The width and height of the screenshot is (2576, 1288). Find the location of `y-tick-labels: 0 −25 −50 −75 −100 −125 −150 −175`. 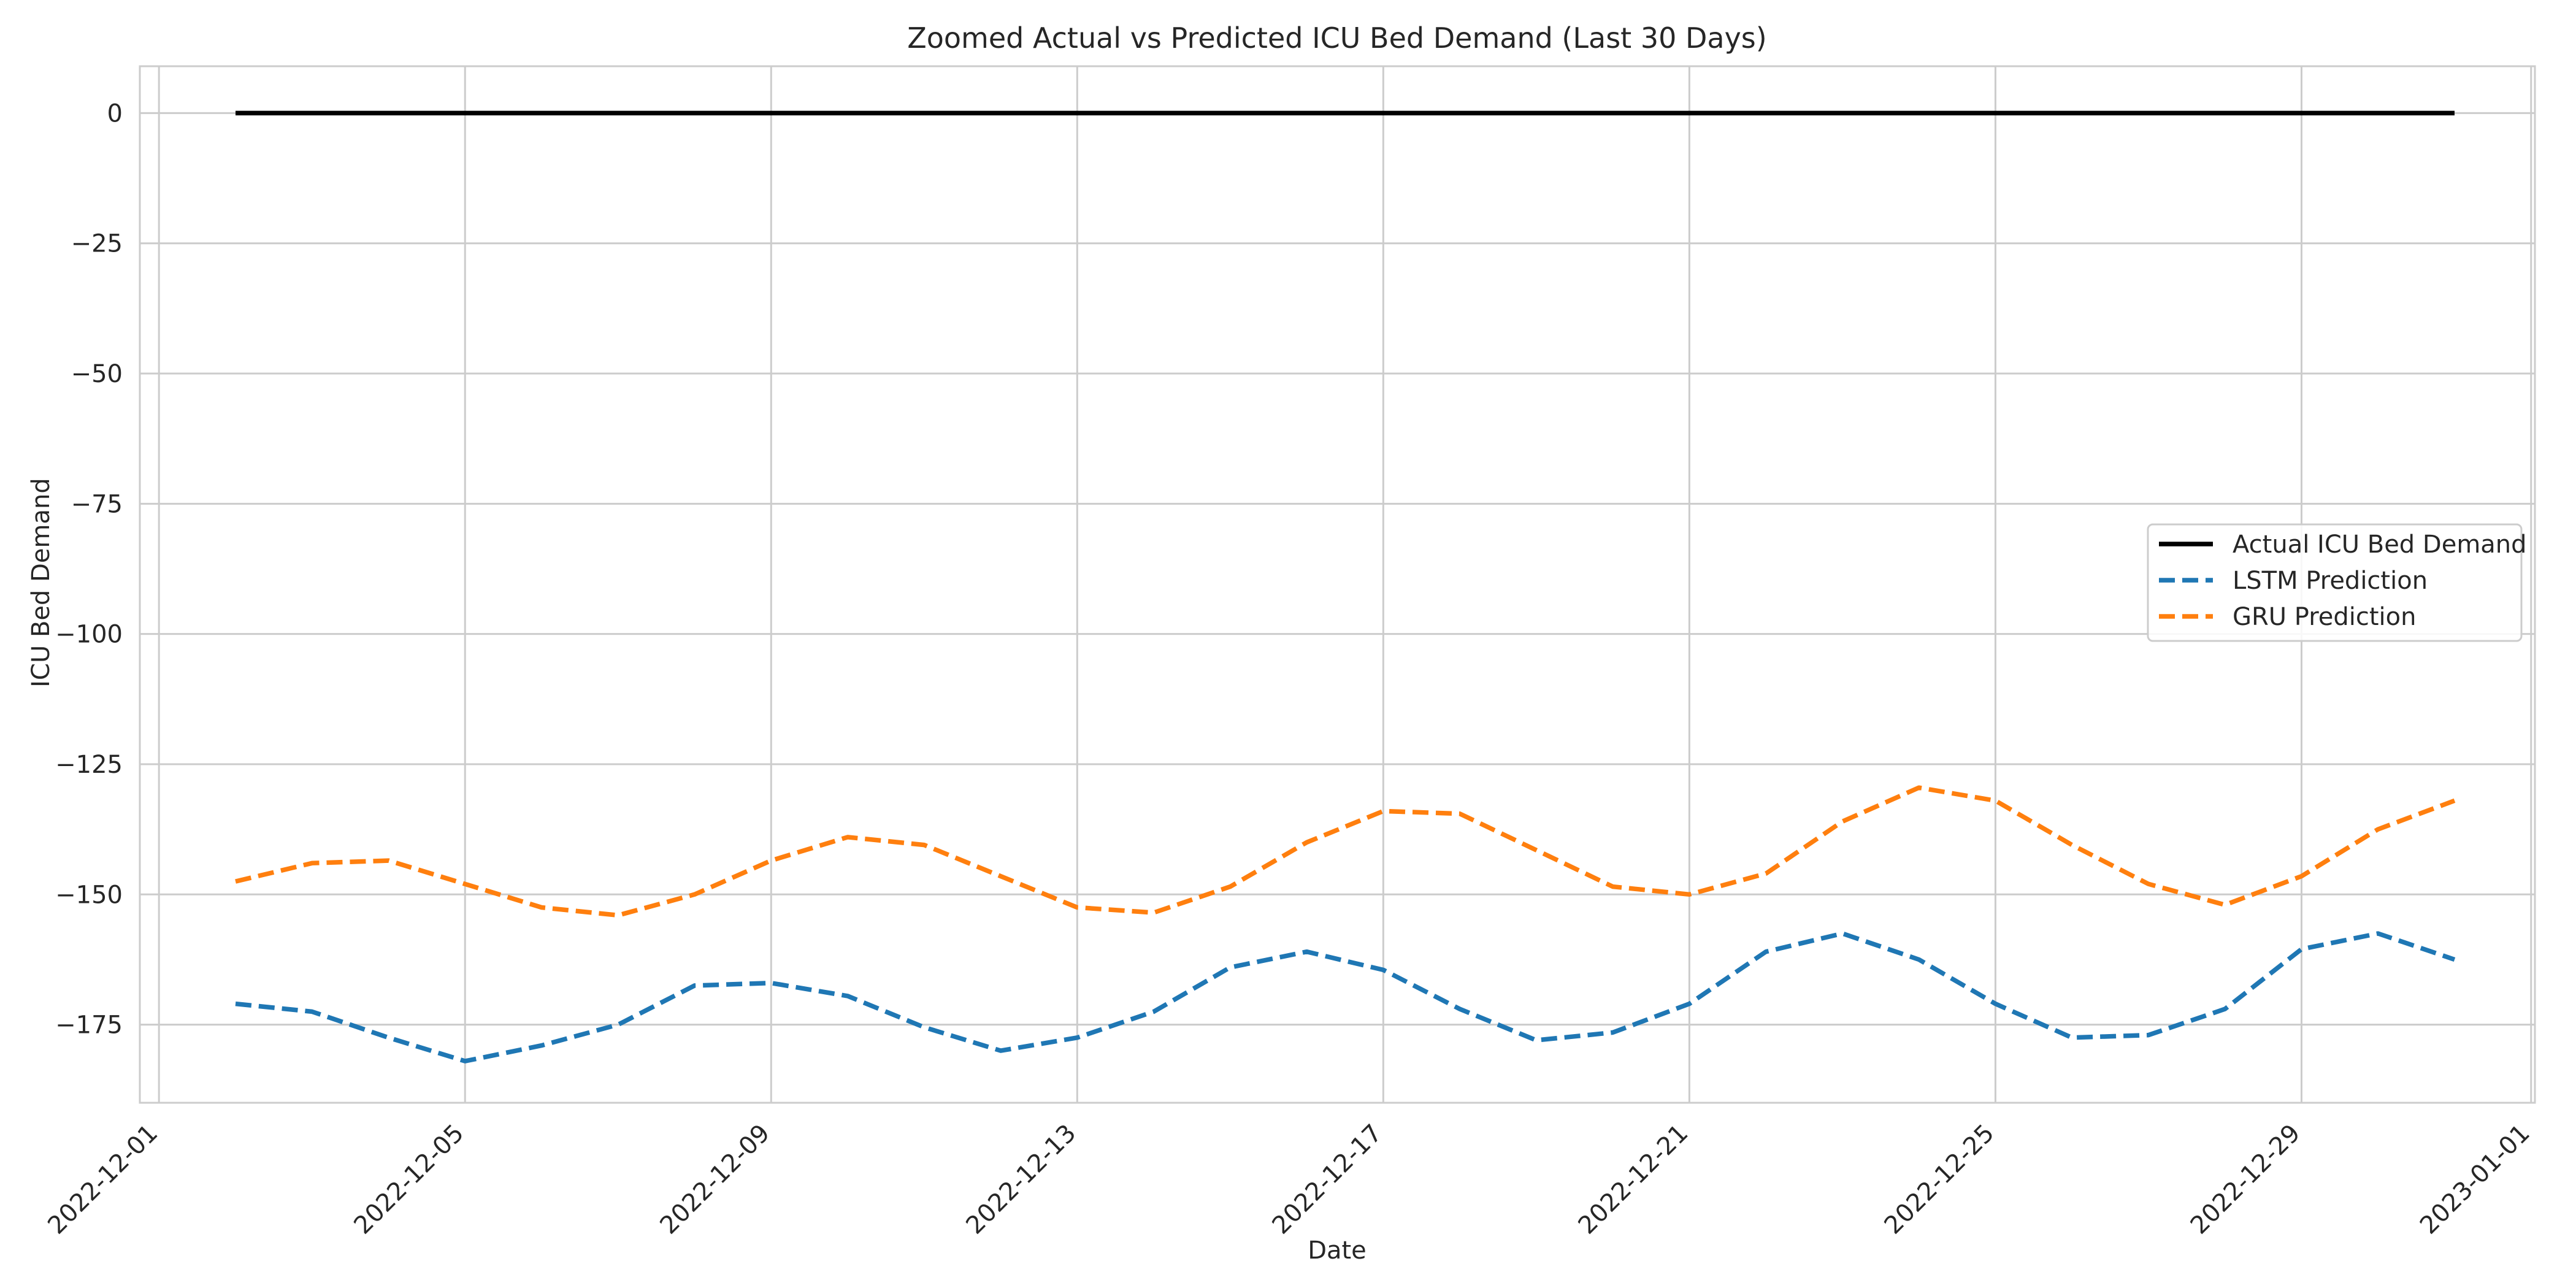

y-tick-labels: 0 −25 −50 −75 −100 −125 −150 −175 is located at coordinates (89, 569).